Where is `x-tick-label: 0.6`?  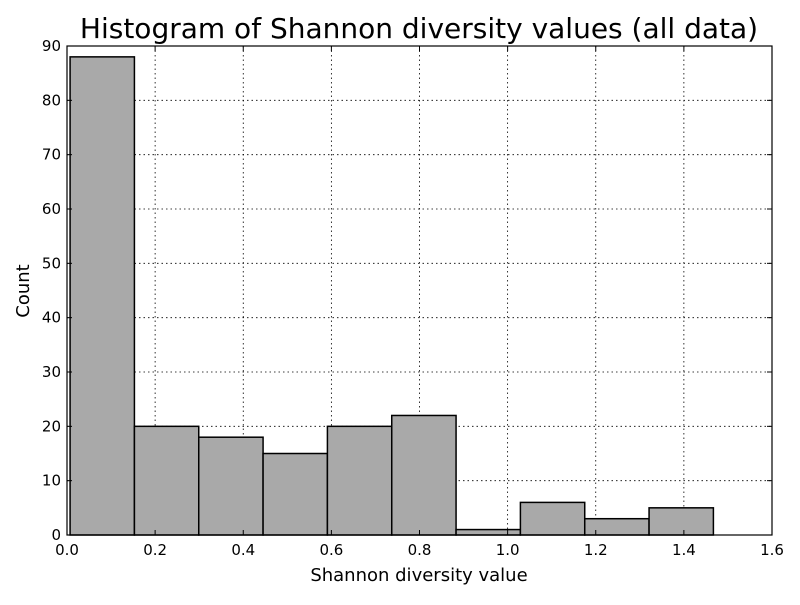 x-tick-label: 0.6 is located at coordinates (331, 550).